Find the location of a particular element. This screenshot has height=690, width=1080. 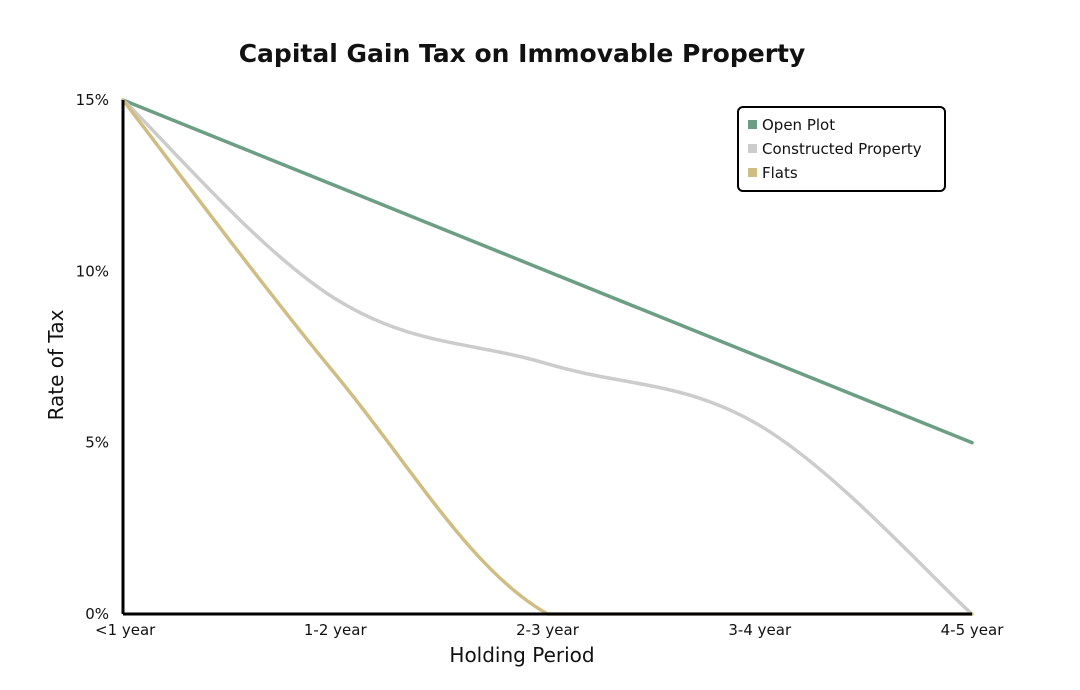

legend: Open Plot Constructed Property Flats is located at coordinates (841, 149).